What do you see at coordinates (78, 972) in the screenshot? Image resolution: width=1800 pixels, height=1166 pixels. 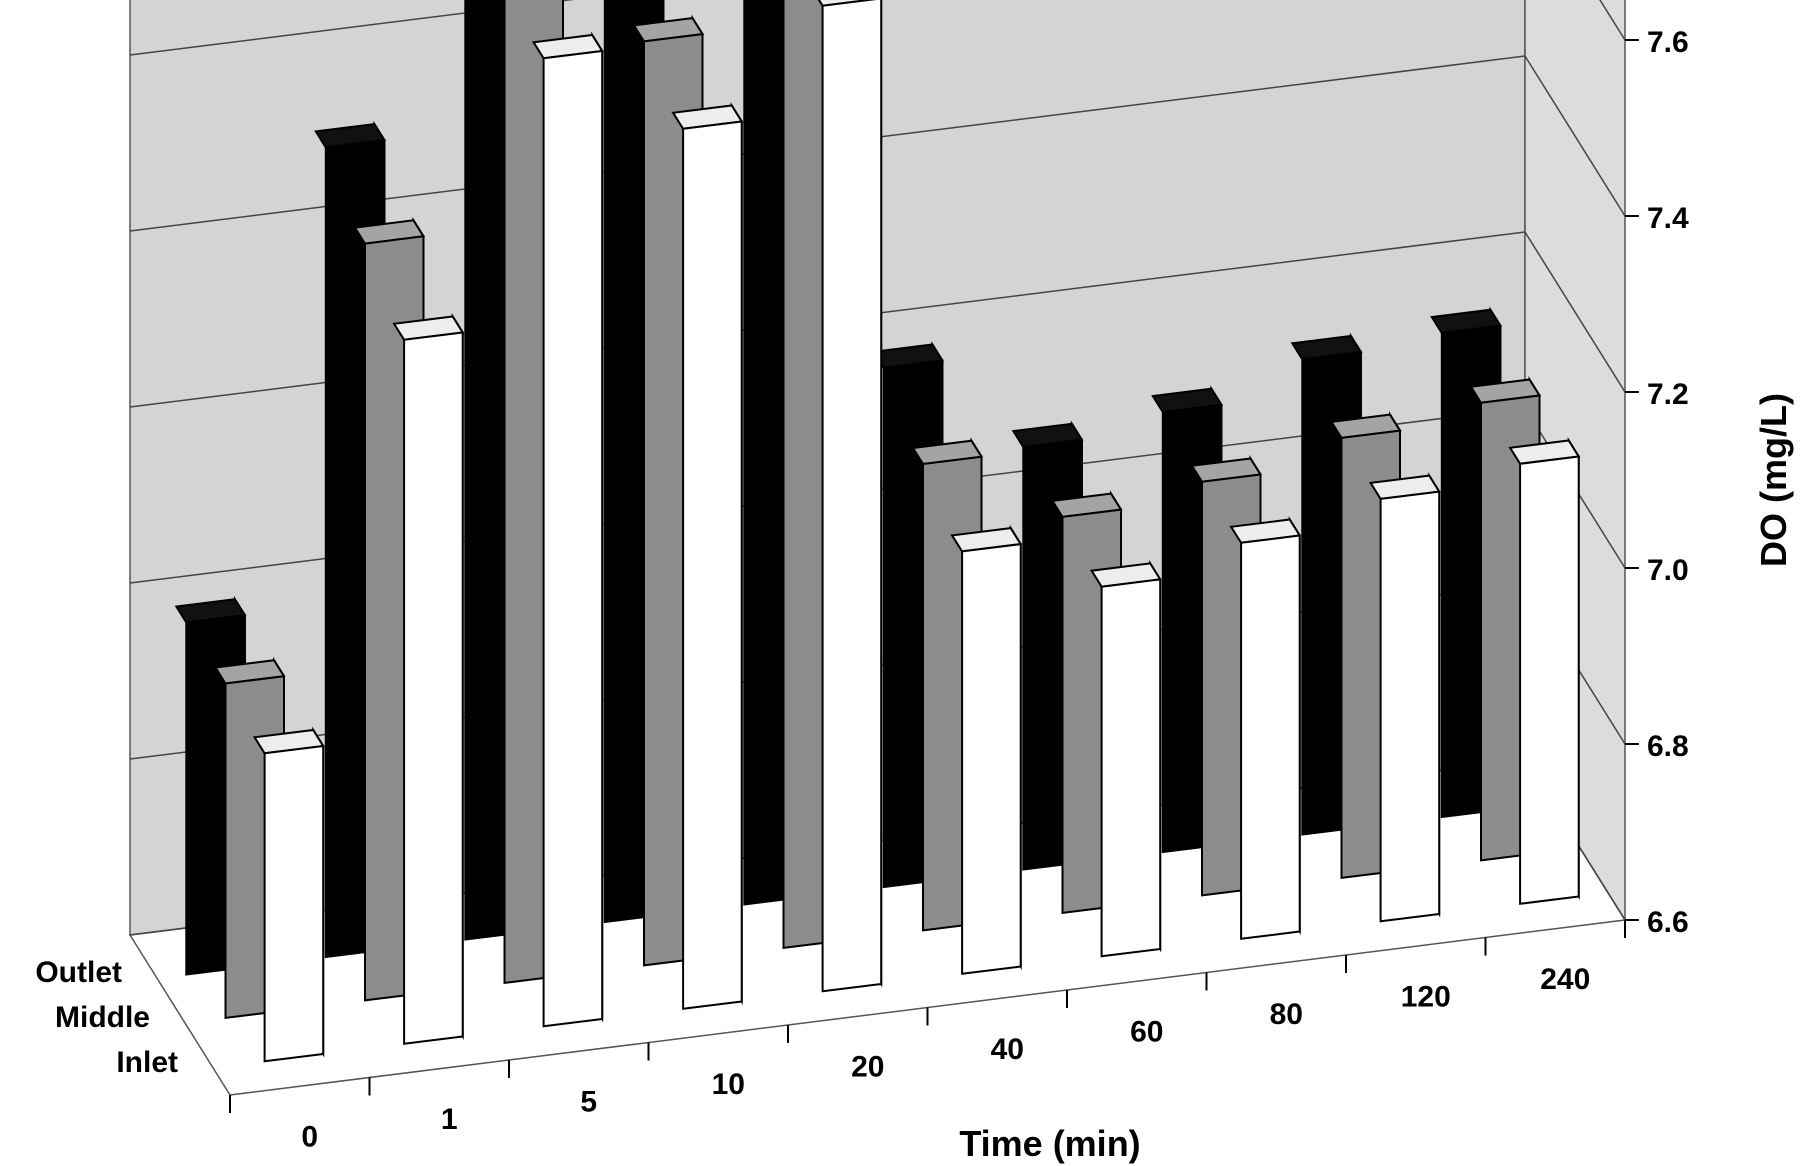 I see `series-label-outlet: Outlet` at bounding box center [78, 972].